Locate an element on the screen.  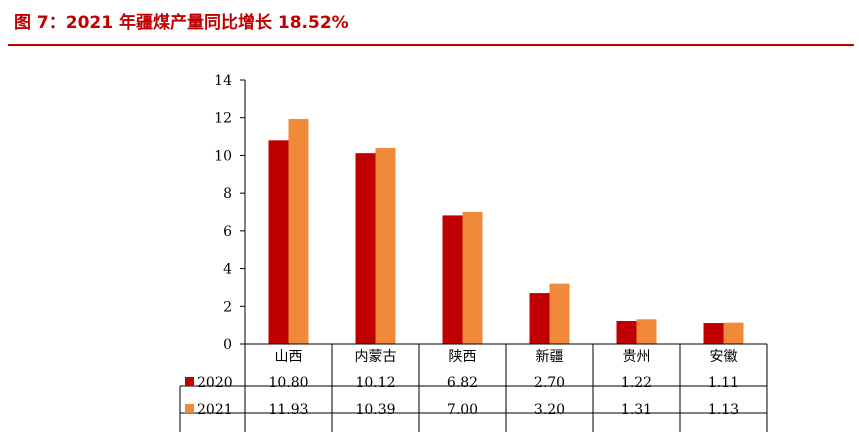
y-tick-label: 0 is located at coordinates (227, 345).